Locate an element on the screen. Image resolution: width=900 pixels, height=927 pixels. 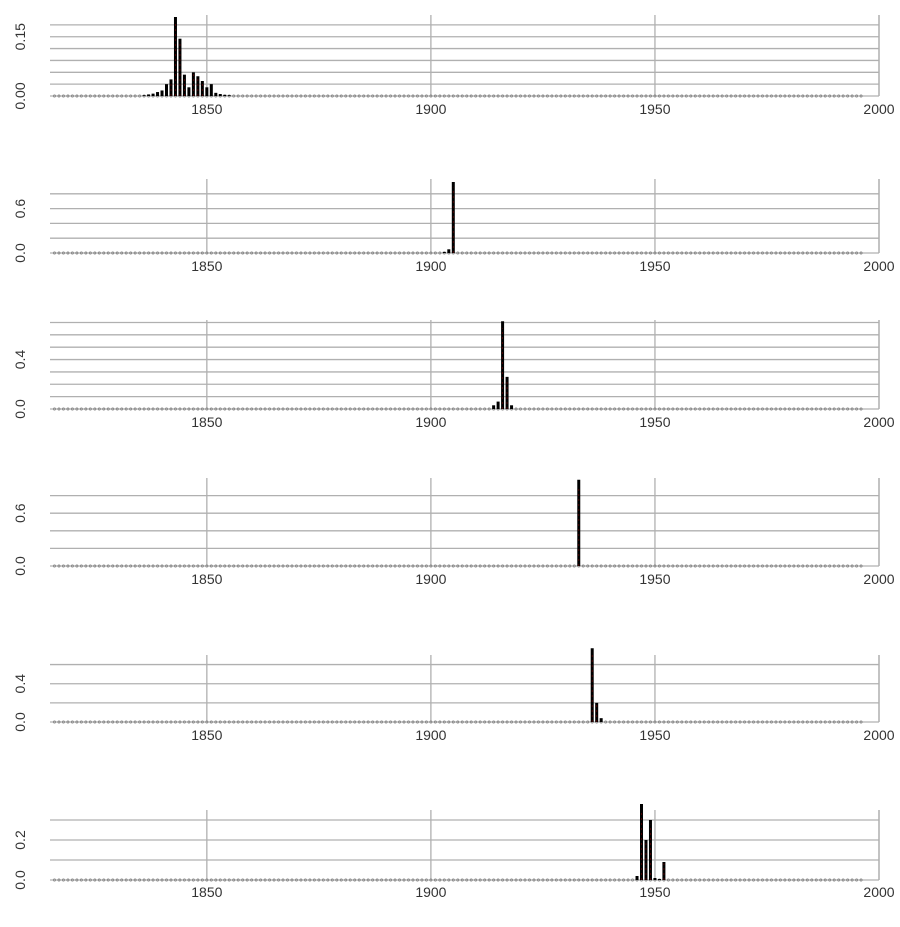
y-tick-label: 0.6 is located at coordinates (20, 209).